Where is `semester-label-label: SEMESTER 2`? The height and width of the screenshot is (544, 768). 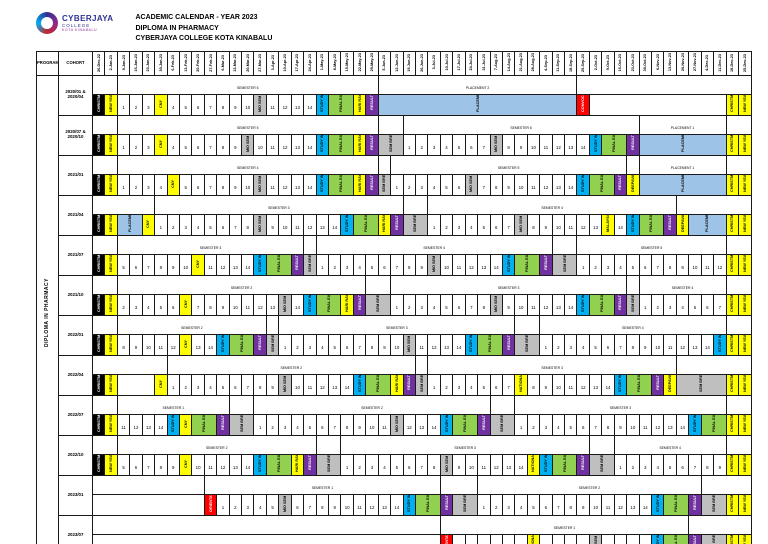 semester-label-label: SEMESTER 2 is located at coordinates (192, 327).